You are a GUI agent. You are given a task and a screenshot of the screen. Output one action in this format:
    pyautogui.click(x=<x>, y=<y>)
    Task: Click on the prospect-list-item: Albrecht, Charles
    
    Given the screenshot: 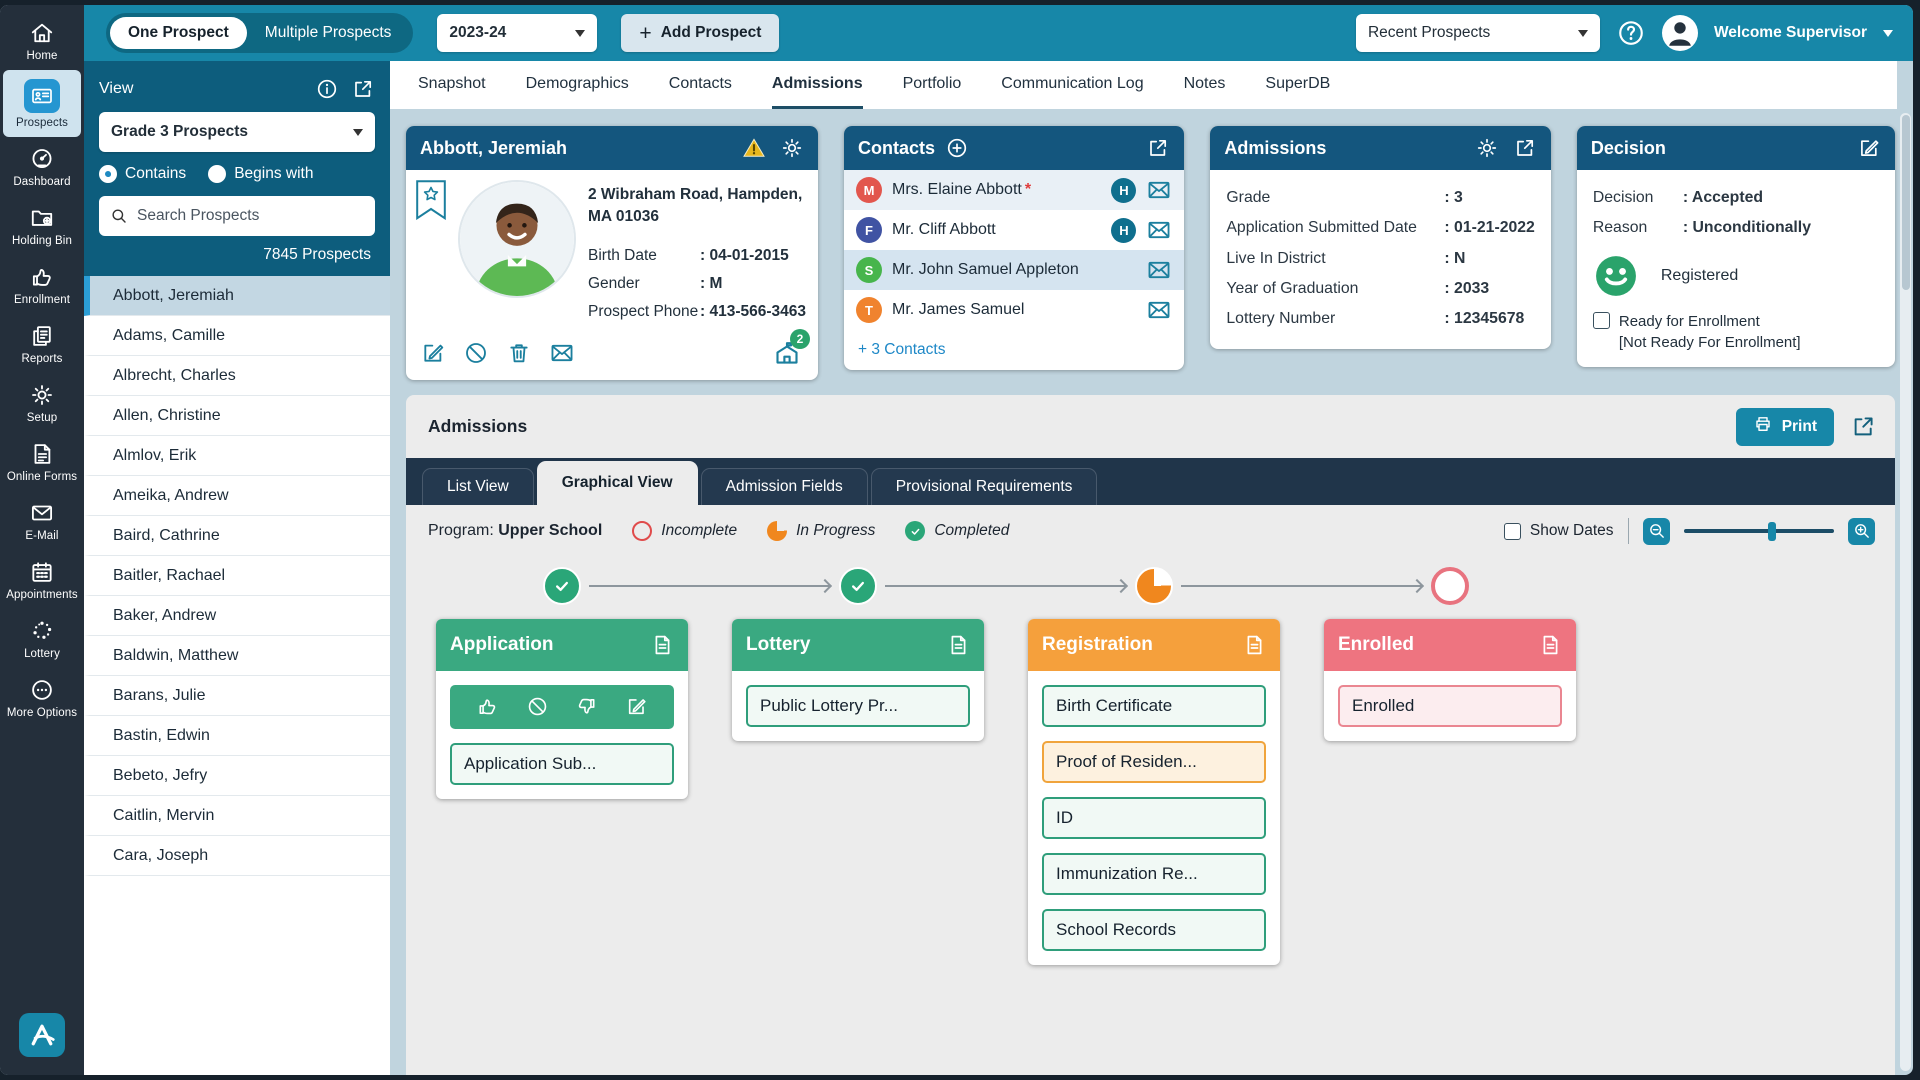 What is the action you would take?
    pyautogui.click(x=237, y=376)
    